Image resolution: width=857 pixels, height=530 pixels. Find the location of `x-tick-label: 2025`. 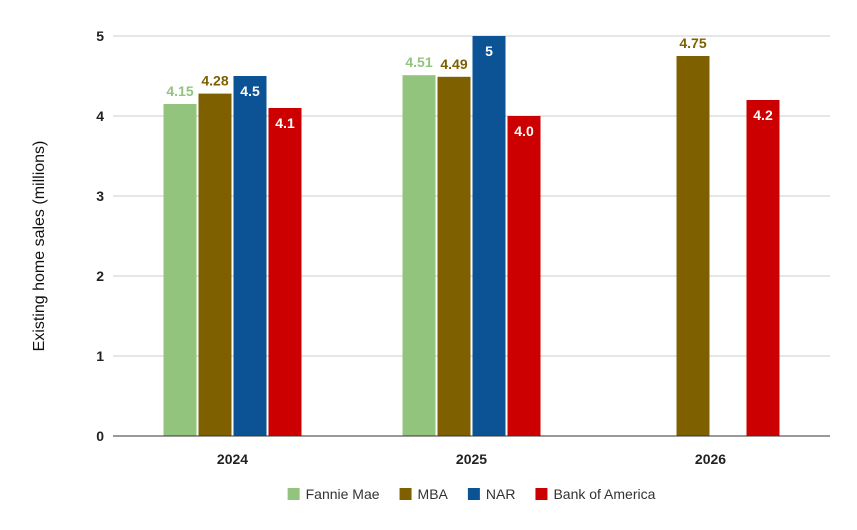

x-tick-label: 2025 is located at coordinates (471, 459).